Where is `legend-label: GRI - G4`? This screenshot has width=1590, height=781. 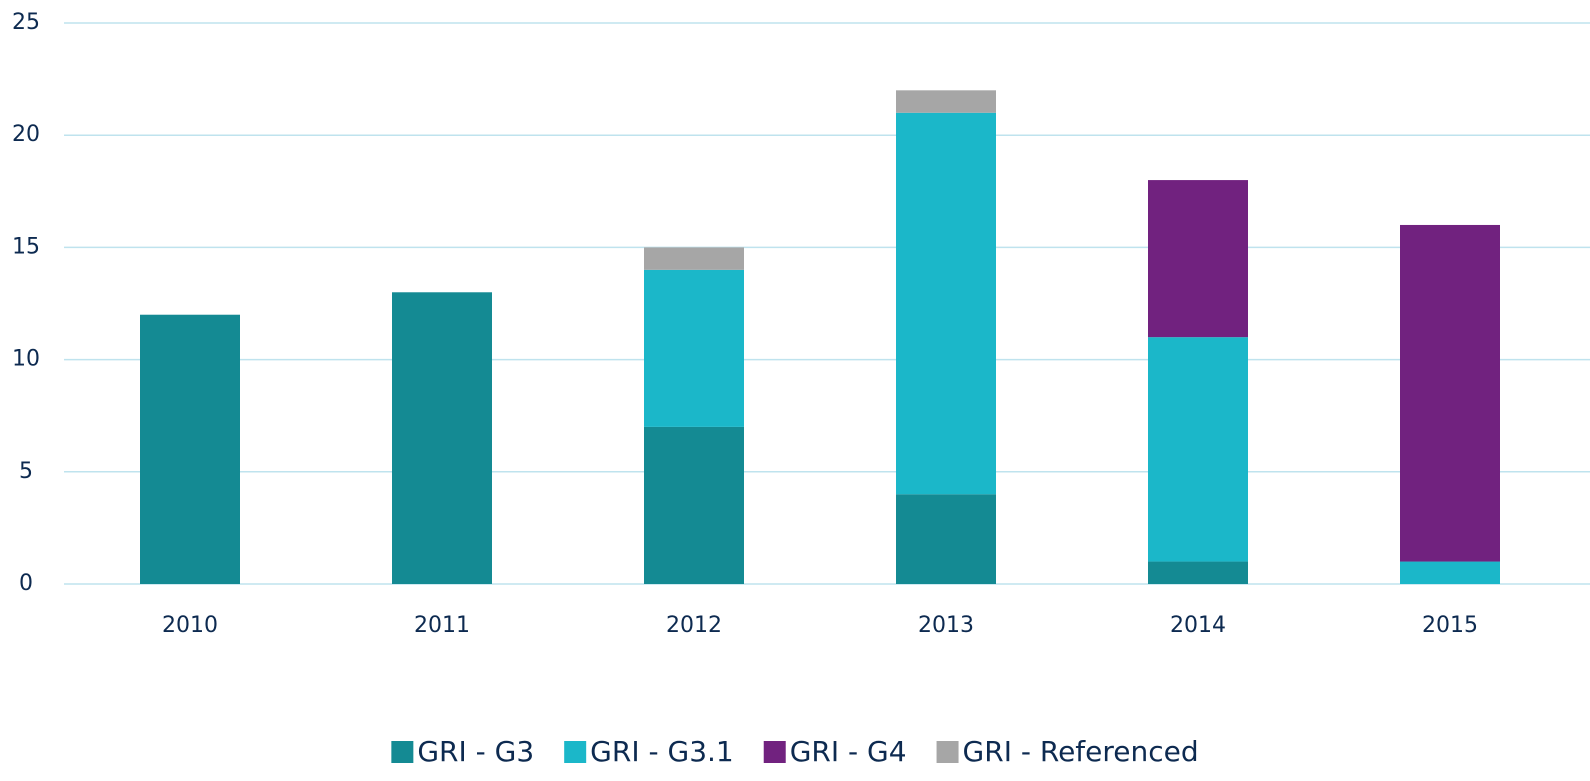 legend-label: GRI - G4 is located at coordinates (848, 751).